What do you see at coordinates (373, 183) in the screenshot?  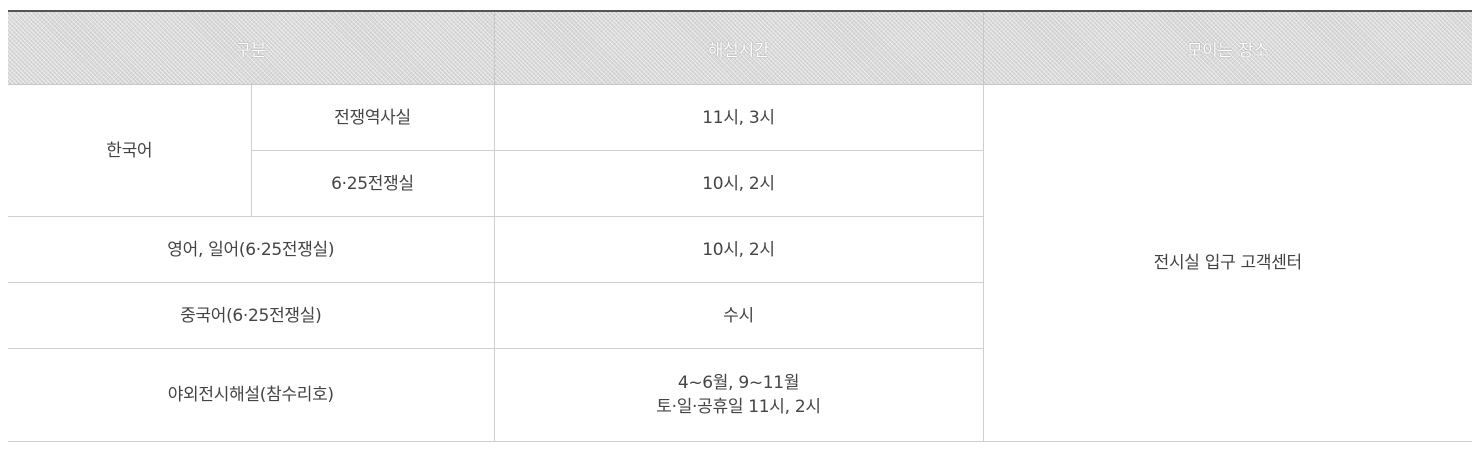 I see `korean-war-room-cell: 6·25전쟁실` at bounding box center [373, 183].